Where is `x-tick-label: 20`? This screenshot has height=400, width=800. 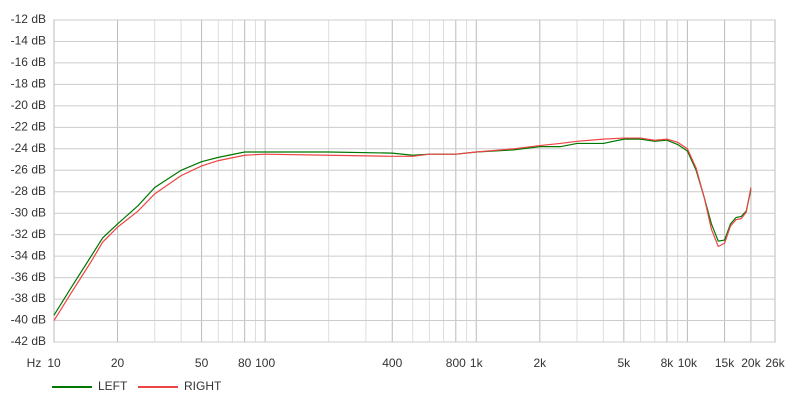 x-tick-label: 20 is located at coordinates (118, 363).